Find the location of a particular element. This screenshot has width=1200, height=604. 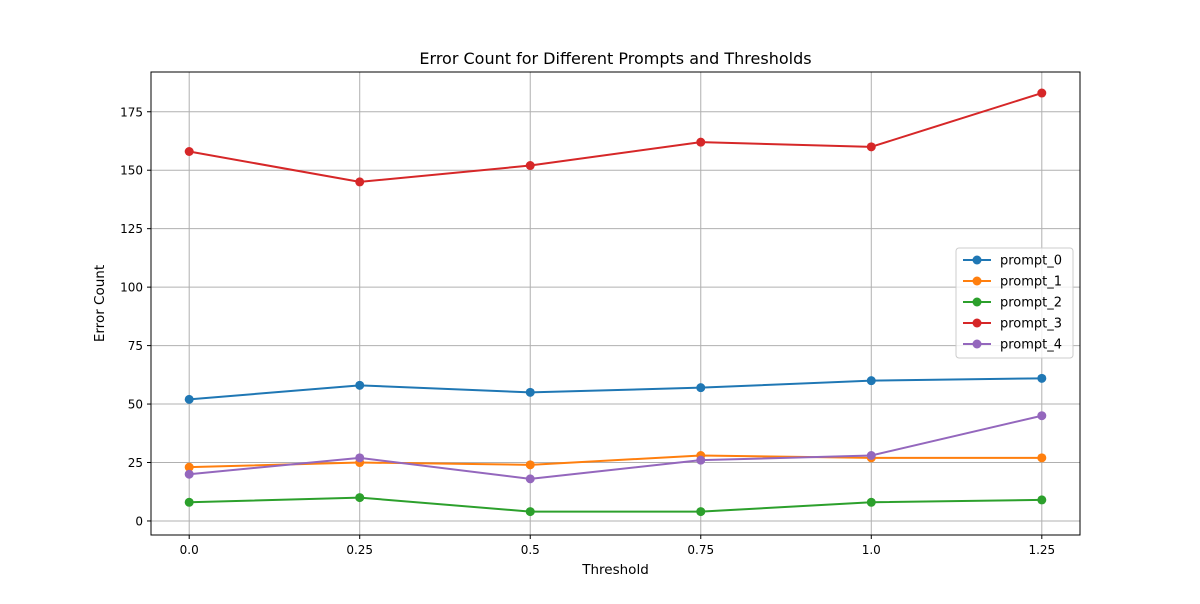

legend-entry: prompt_0 is located at coordinates (1012, 261).